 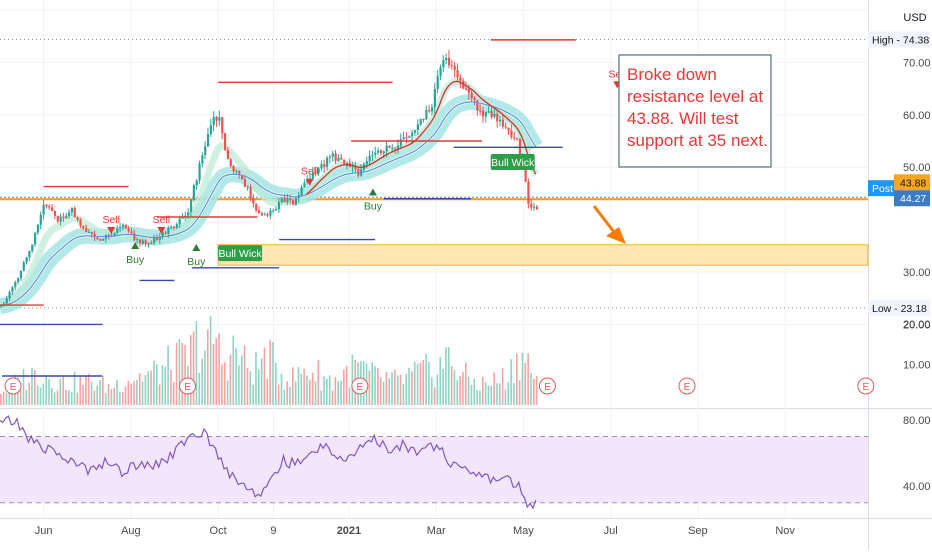 I want to click on low-price-tag: Low - 23.18, so click(x=899, y=307).